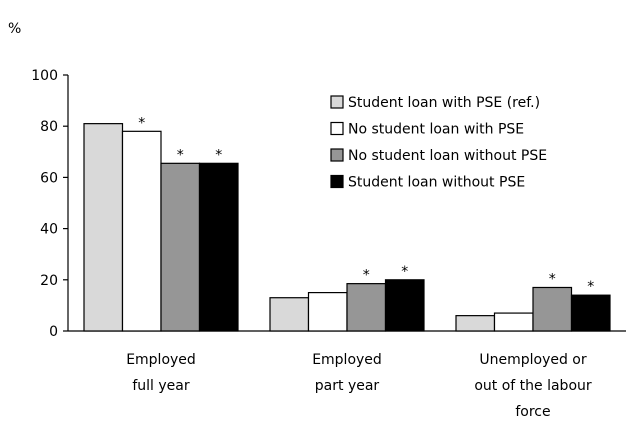 The image size is (633, 429). I want to click on legend-label: Student loan without PSE, so click(436, 183).